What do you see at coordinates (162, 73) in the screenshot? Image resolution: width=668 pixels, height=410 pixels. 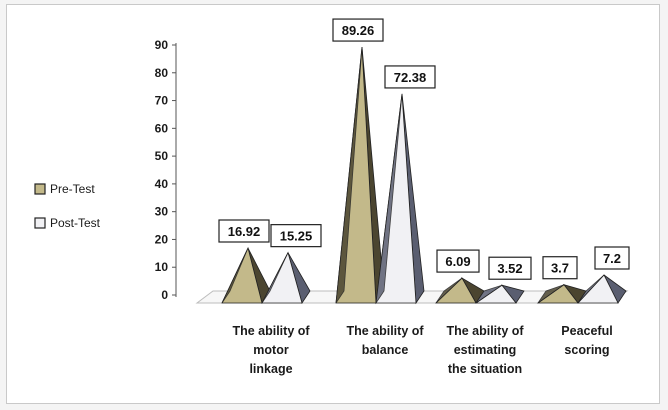 I see `y-tick-label: 80` at bounding box center [162, 73].